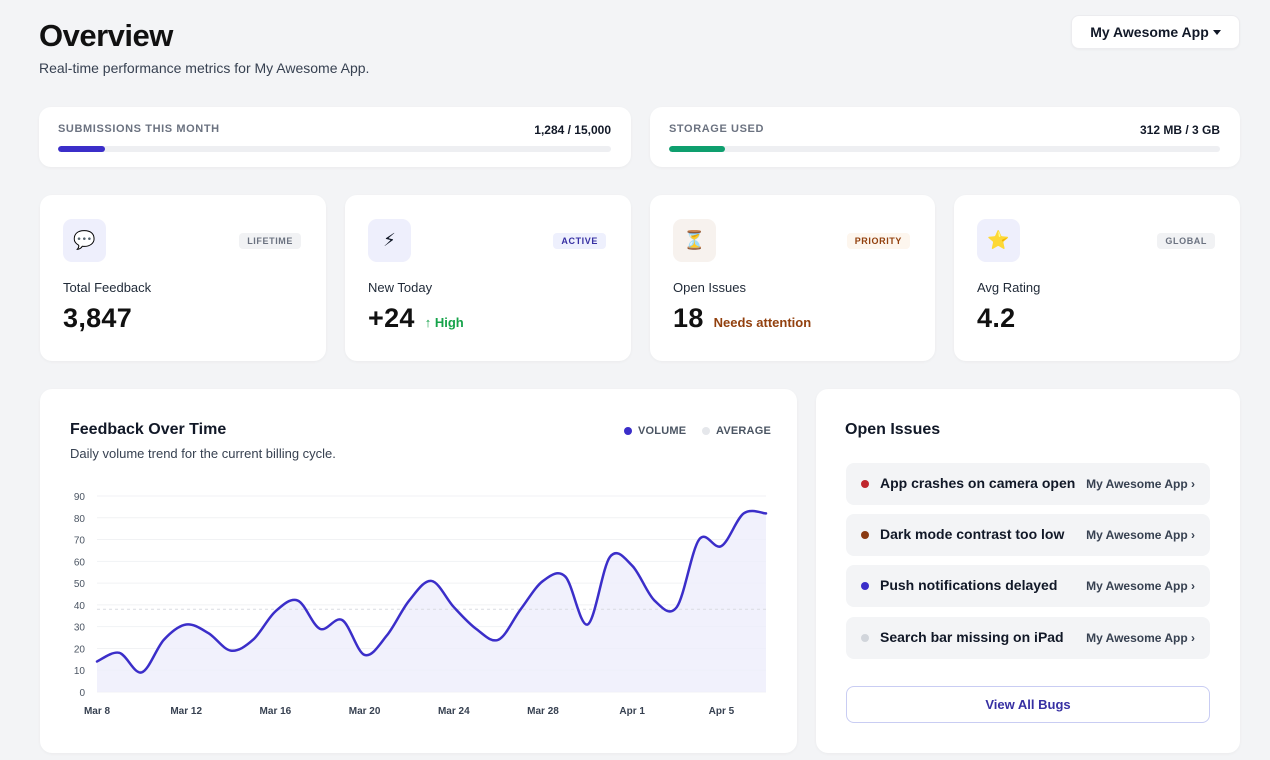 The width and height of the screenshot is (1270, 760). Describe the element at coordinates (80, 497) in the screenshot. I see `y-tick-label: 90` at that location.